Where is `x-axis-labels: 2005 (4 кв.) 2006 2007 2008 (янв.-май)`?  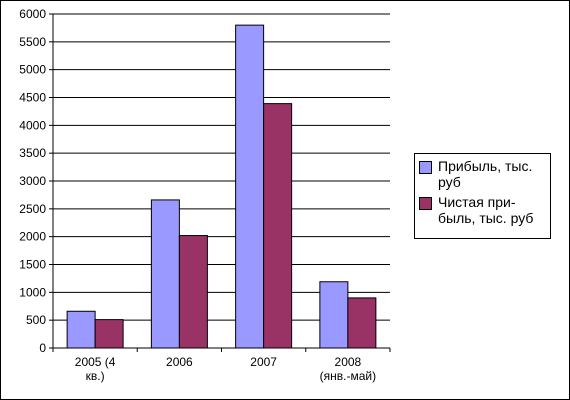 x-axis-labels: 2005 (4 кв.) 2006 2007 2008 (янв.-май) is located at coordinates (221, 365).